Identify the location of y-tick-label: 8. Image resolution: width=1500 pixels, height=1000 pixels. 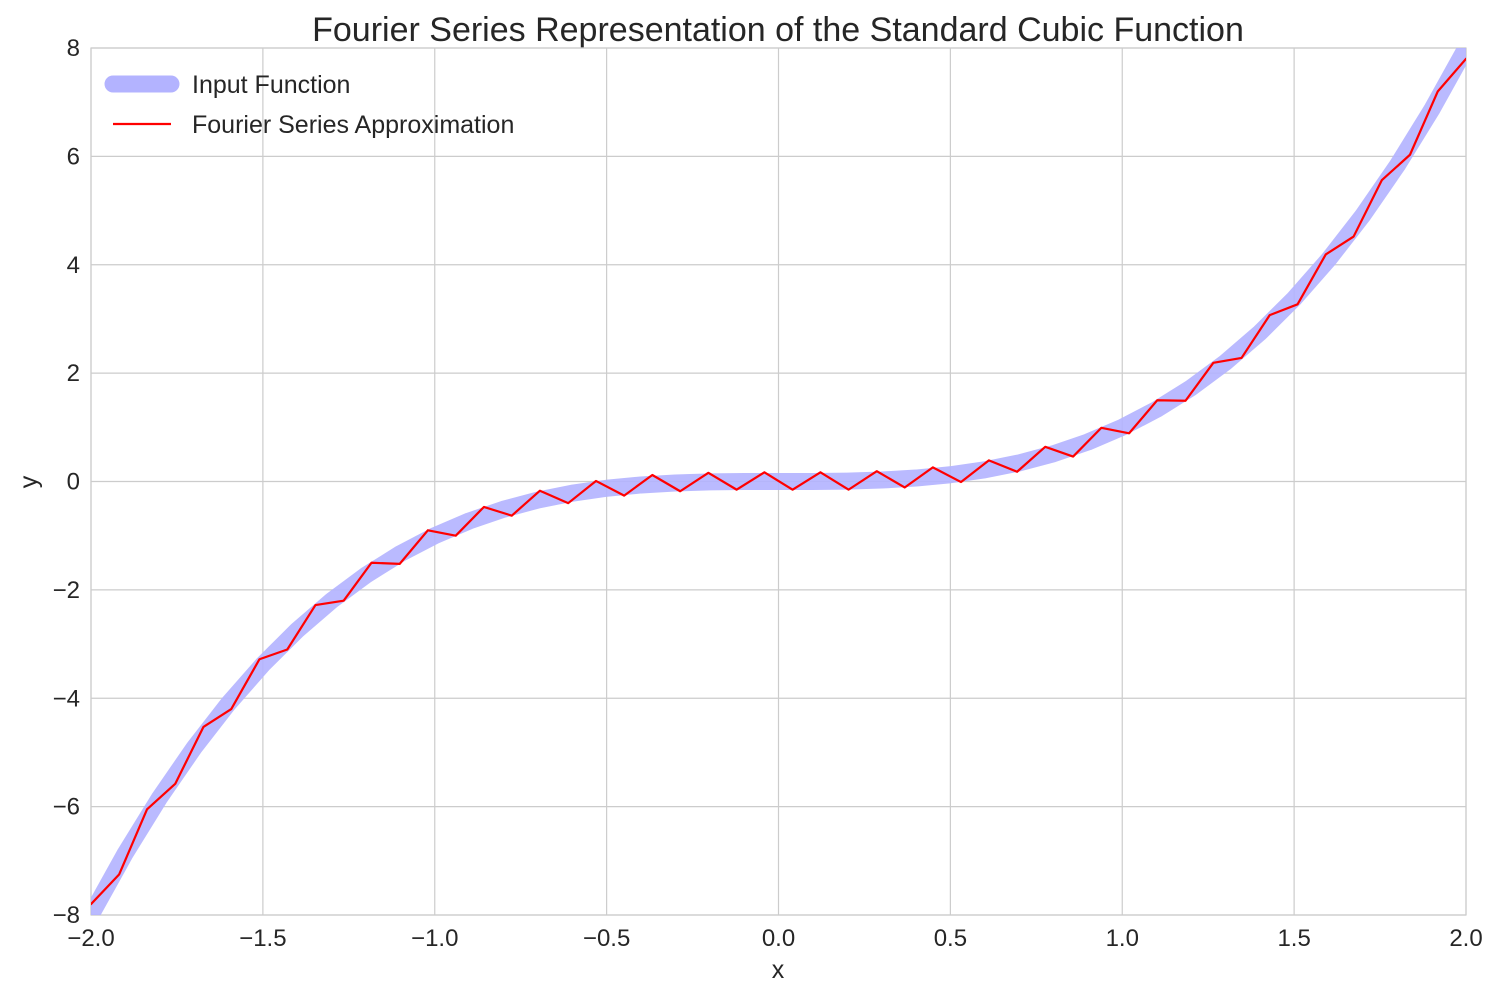
(73, 48).